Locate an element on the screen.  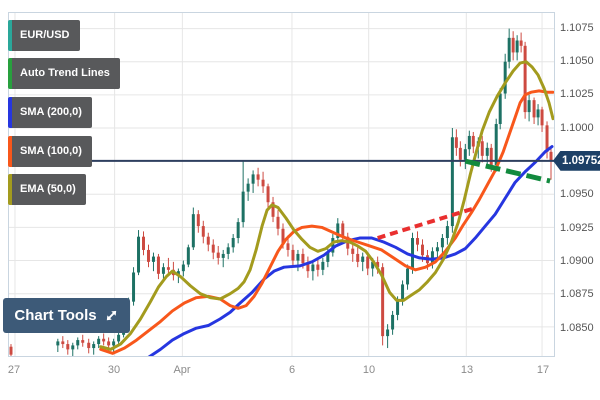
date-axis-label: 10 is located at coordinates (369, 370).